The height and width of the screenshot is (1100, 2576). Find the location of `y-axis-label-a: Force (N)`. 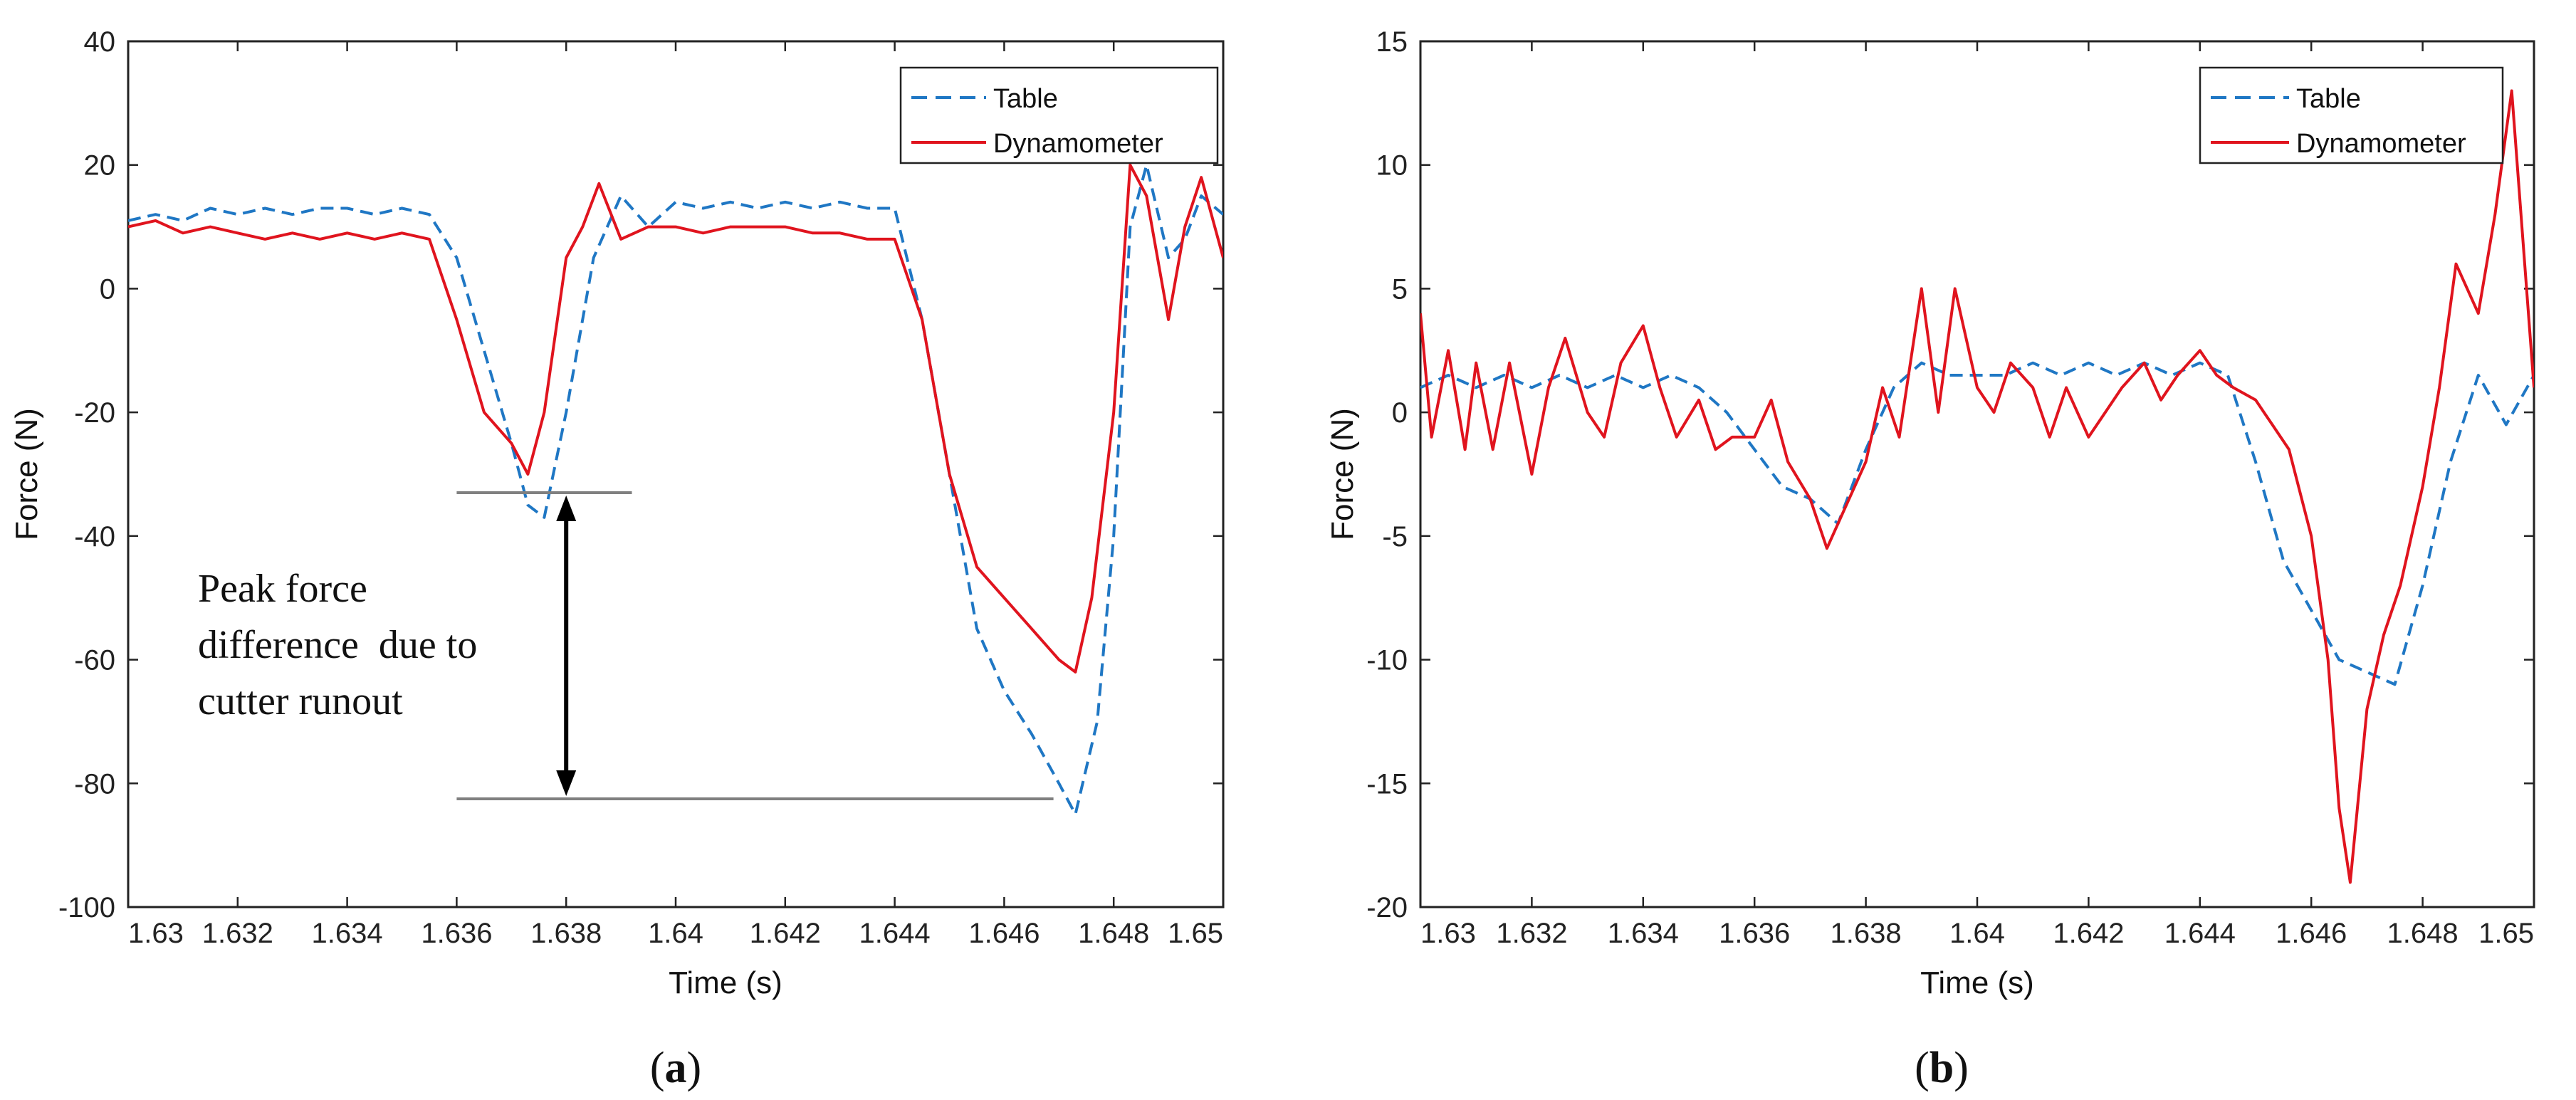

y-axis-label-a: Force (N) is located at coordinates (26, 474).